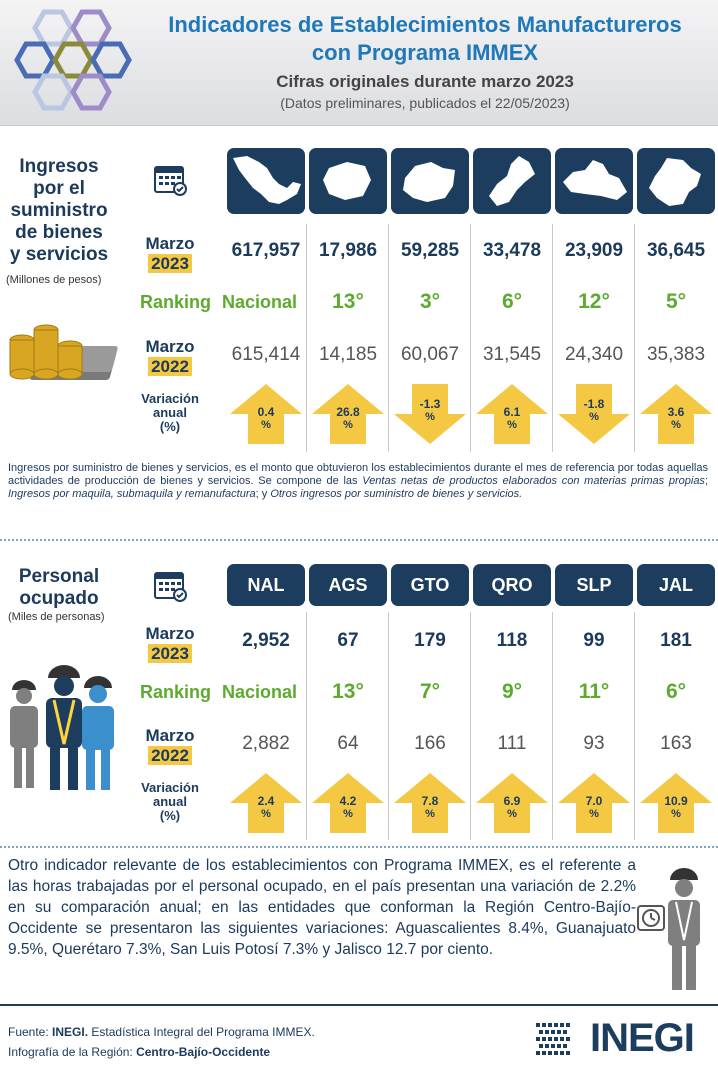 This screenshot has width=718, height=1077. What do you see at coordinates (676, 354) in the screenshot?
I see `ingresos-2022-jal: 35,383` at bounding box center [676, 354].